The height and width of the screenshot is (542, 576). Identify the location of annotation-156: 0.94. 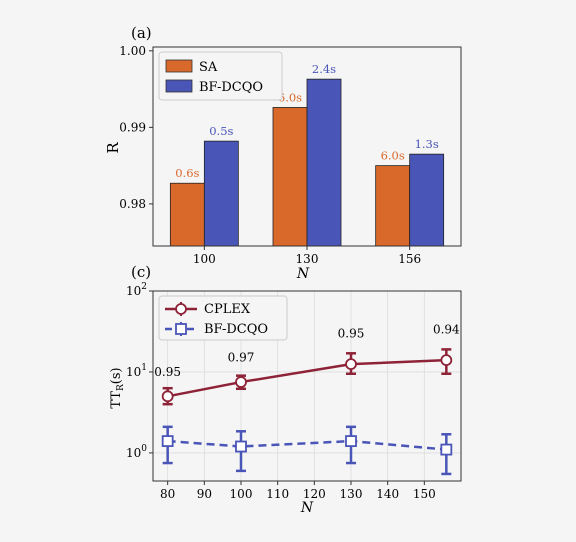
(446, 329).